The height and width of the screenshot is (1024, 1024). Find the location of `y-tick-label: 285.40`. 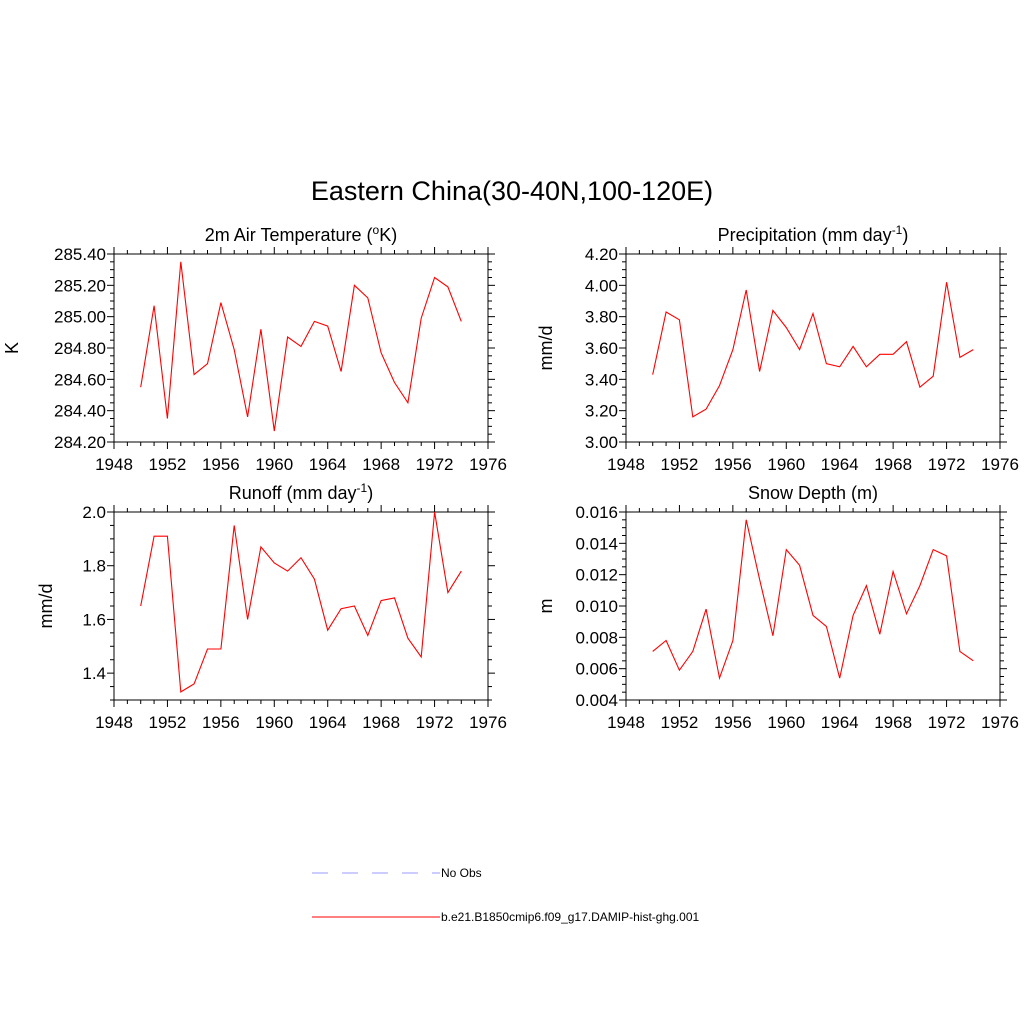

y-tick-label: 285.40 is located at coordinates (80, 254).